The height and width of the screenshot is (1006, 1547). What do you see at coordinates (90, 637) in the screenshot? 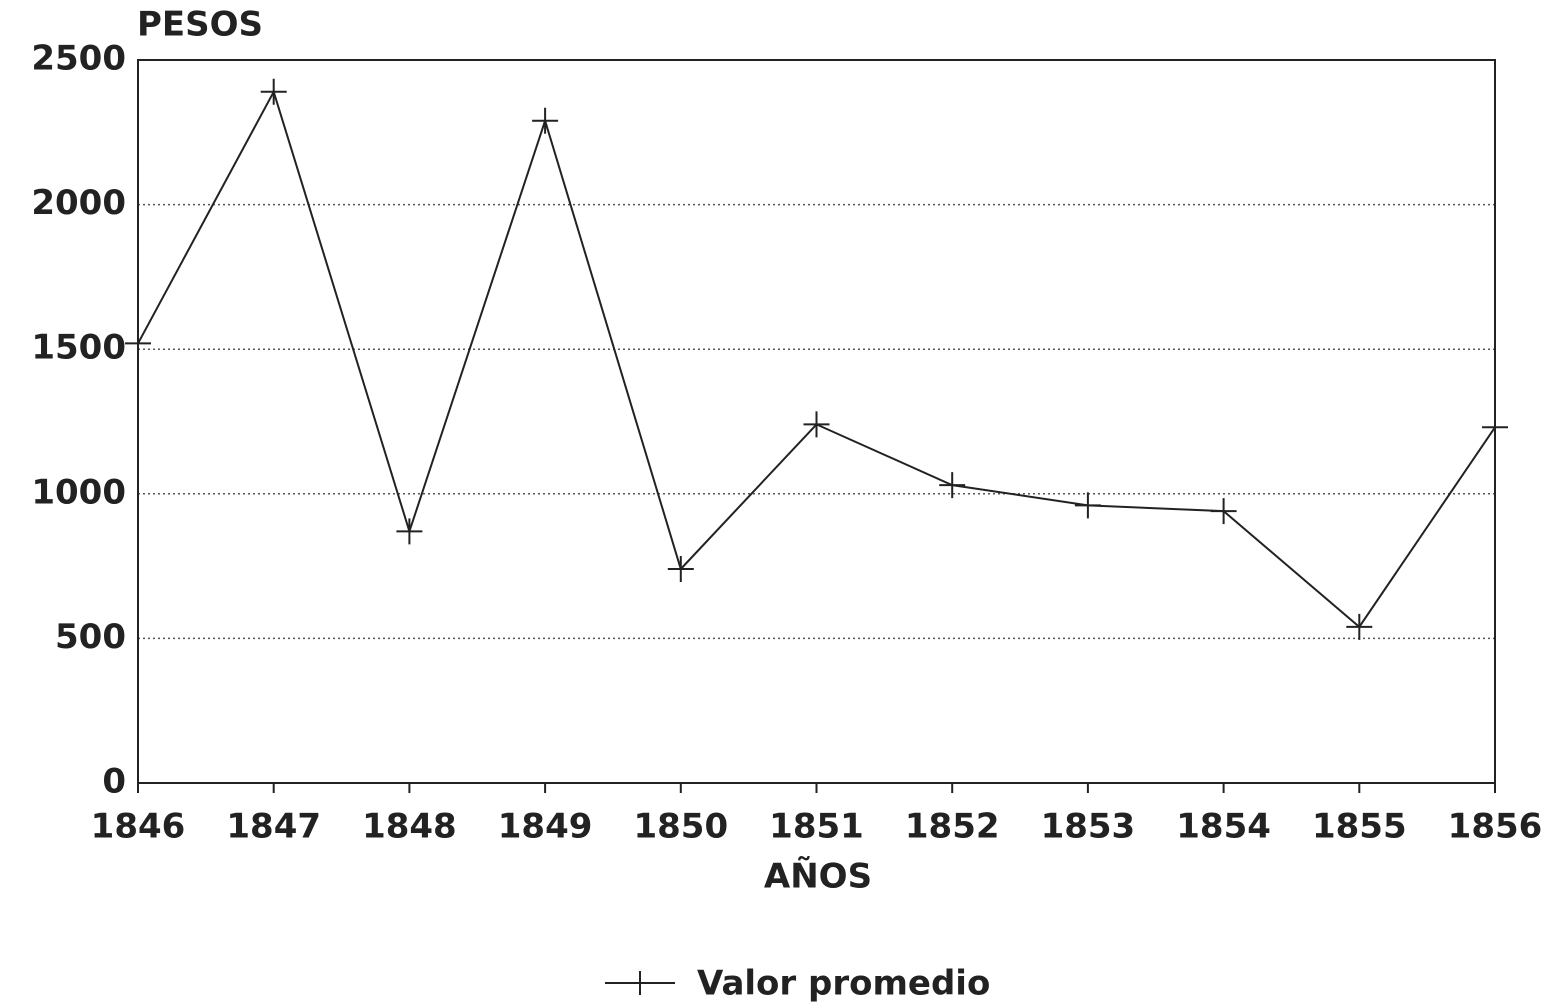
I see `y-tick-label: 500` at bounding box center [90, 637].